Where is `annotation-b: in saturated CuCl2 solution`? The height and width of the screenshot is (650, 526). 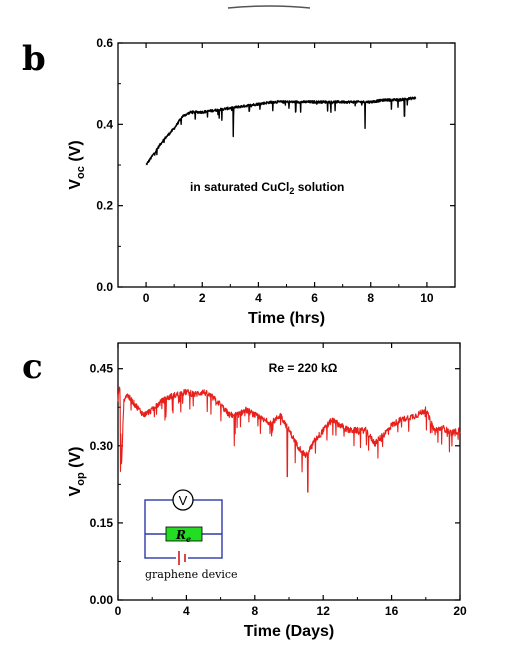
annotation-b: in saturated CuCl2 solution is located at coordinates (267, 188).